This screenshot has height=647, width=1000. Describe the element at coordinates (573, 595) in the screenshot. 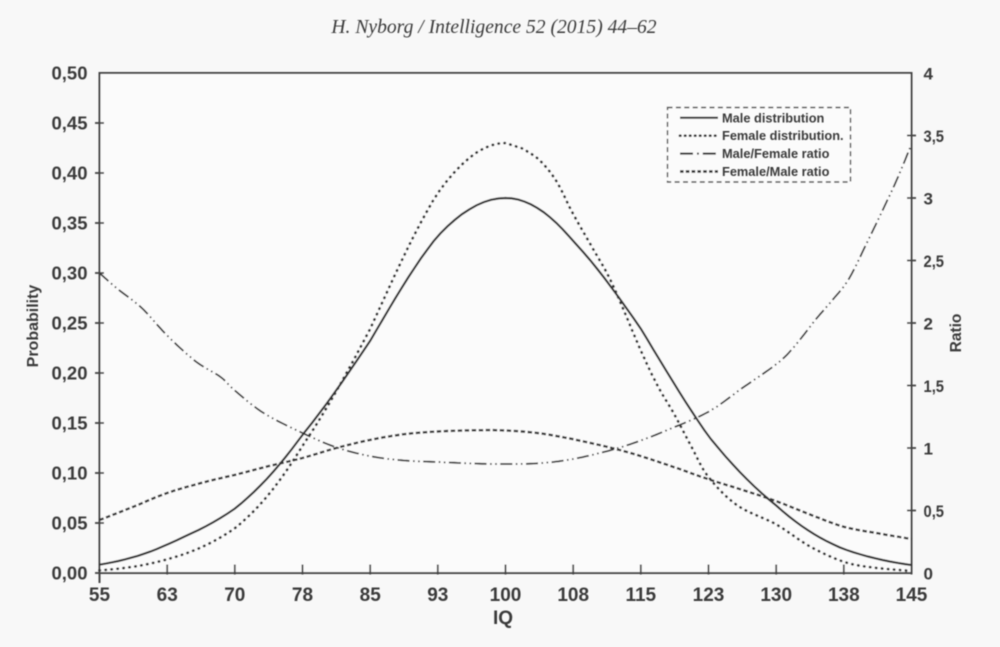

I see `svg-text: 108` at that location.